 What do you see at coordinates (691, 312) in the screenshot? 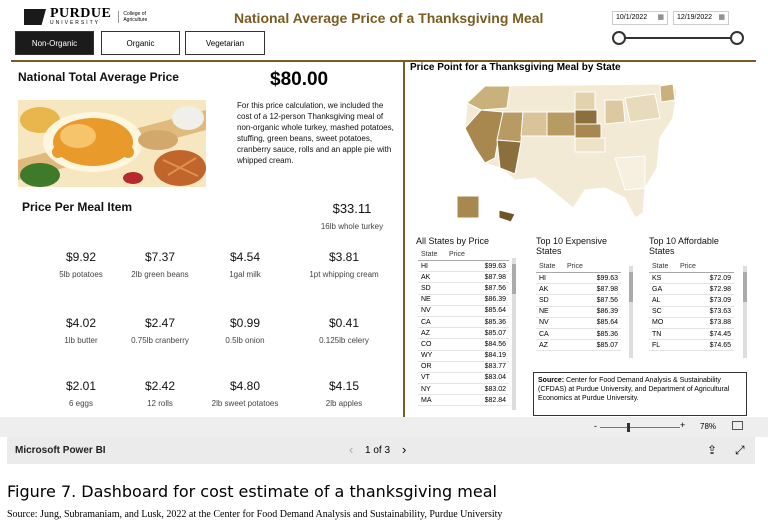
I see `table-row: SC $73.63` at bounding box center [691, 312].